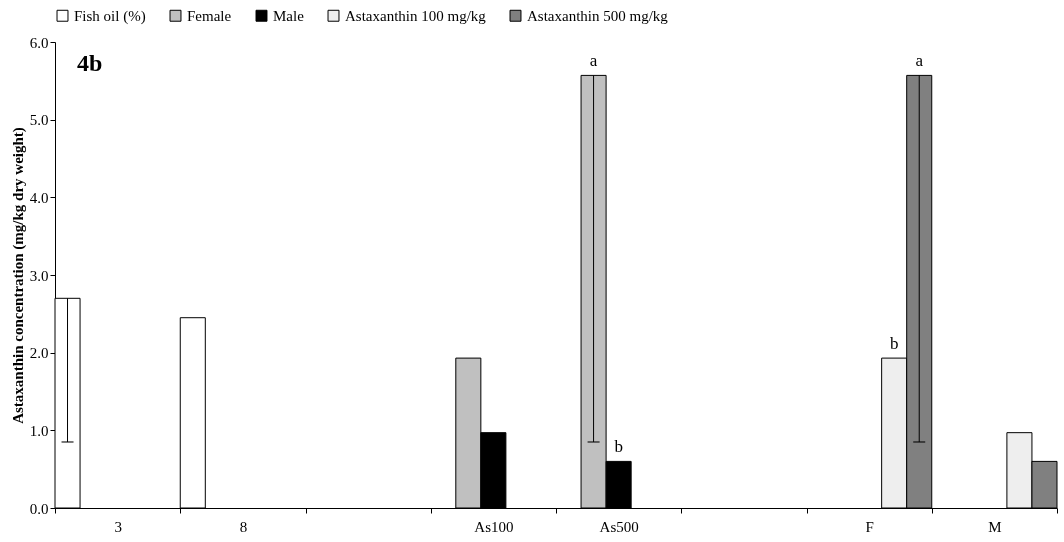 This screenshot has height=542, width=1064. Describe the element at coordinates (18, 275) in the screenshot. I see `y-axis-title: Astaxanthin concentration (mg/kg dry weight)` at that location.